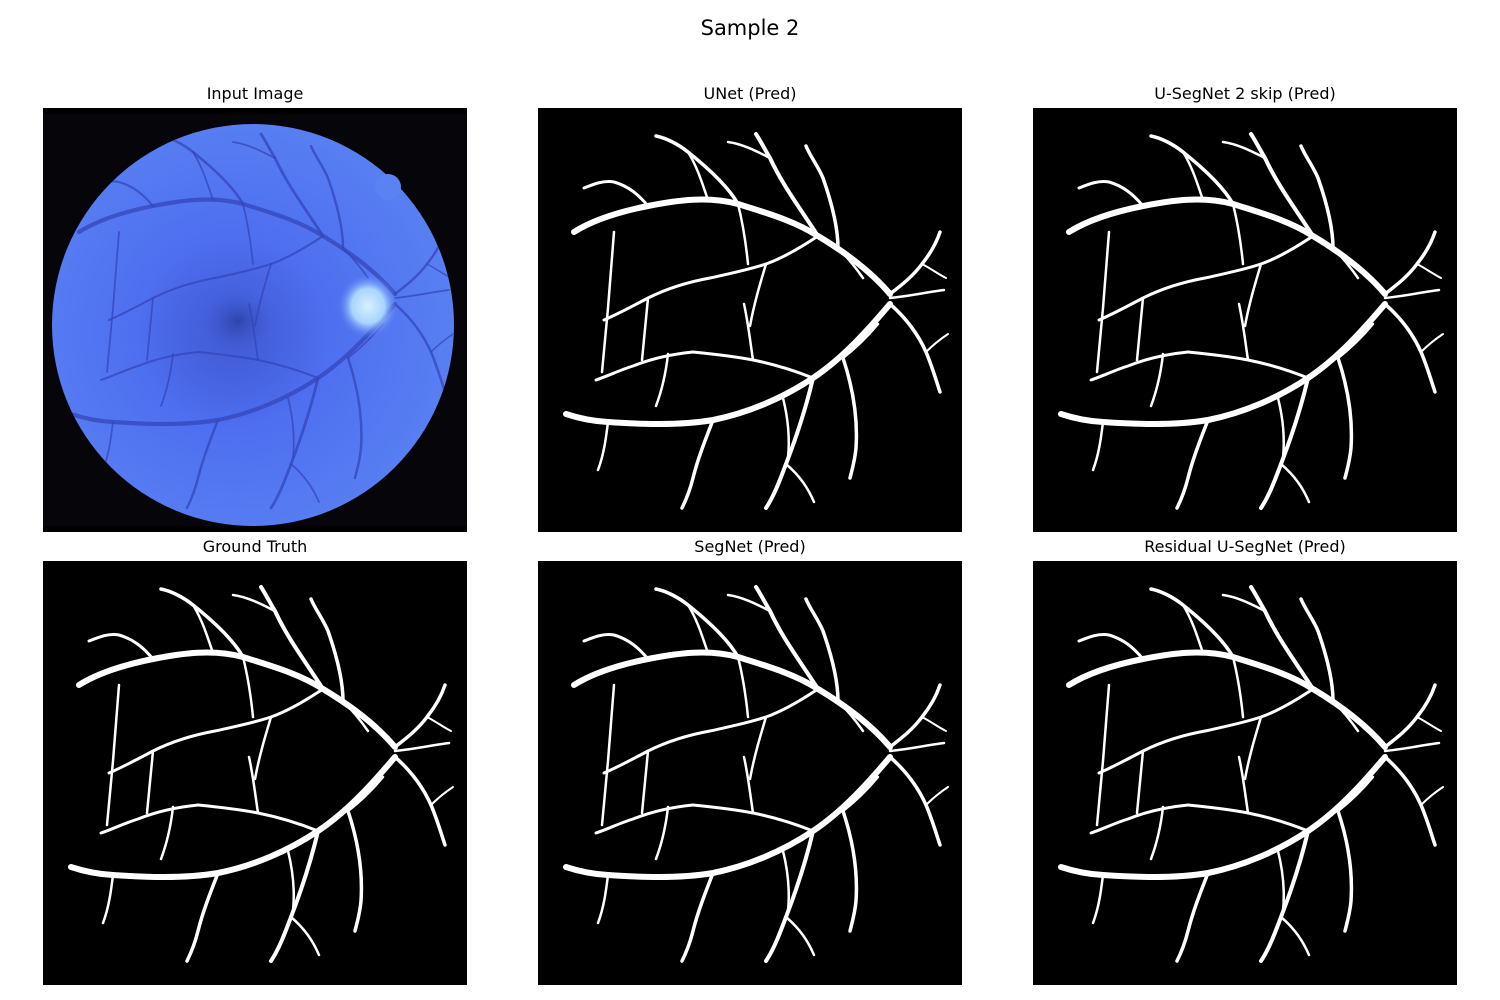 This screenshot has height=1000, width=1500. Describe the element at coordinates (368, 306) in the screenshot. I see `optic-disc` at that location.